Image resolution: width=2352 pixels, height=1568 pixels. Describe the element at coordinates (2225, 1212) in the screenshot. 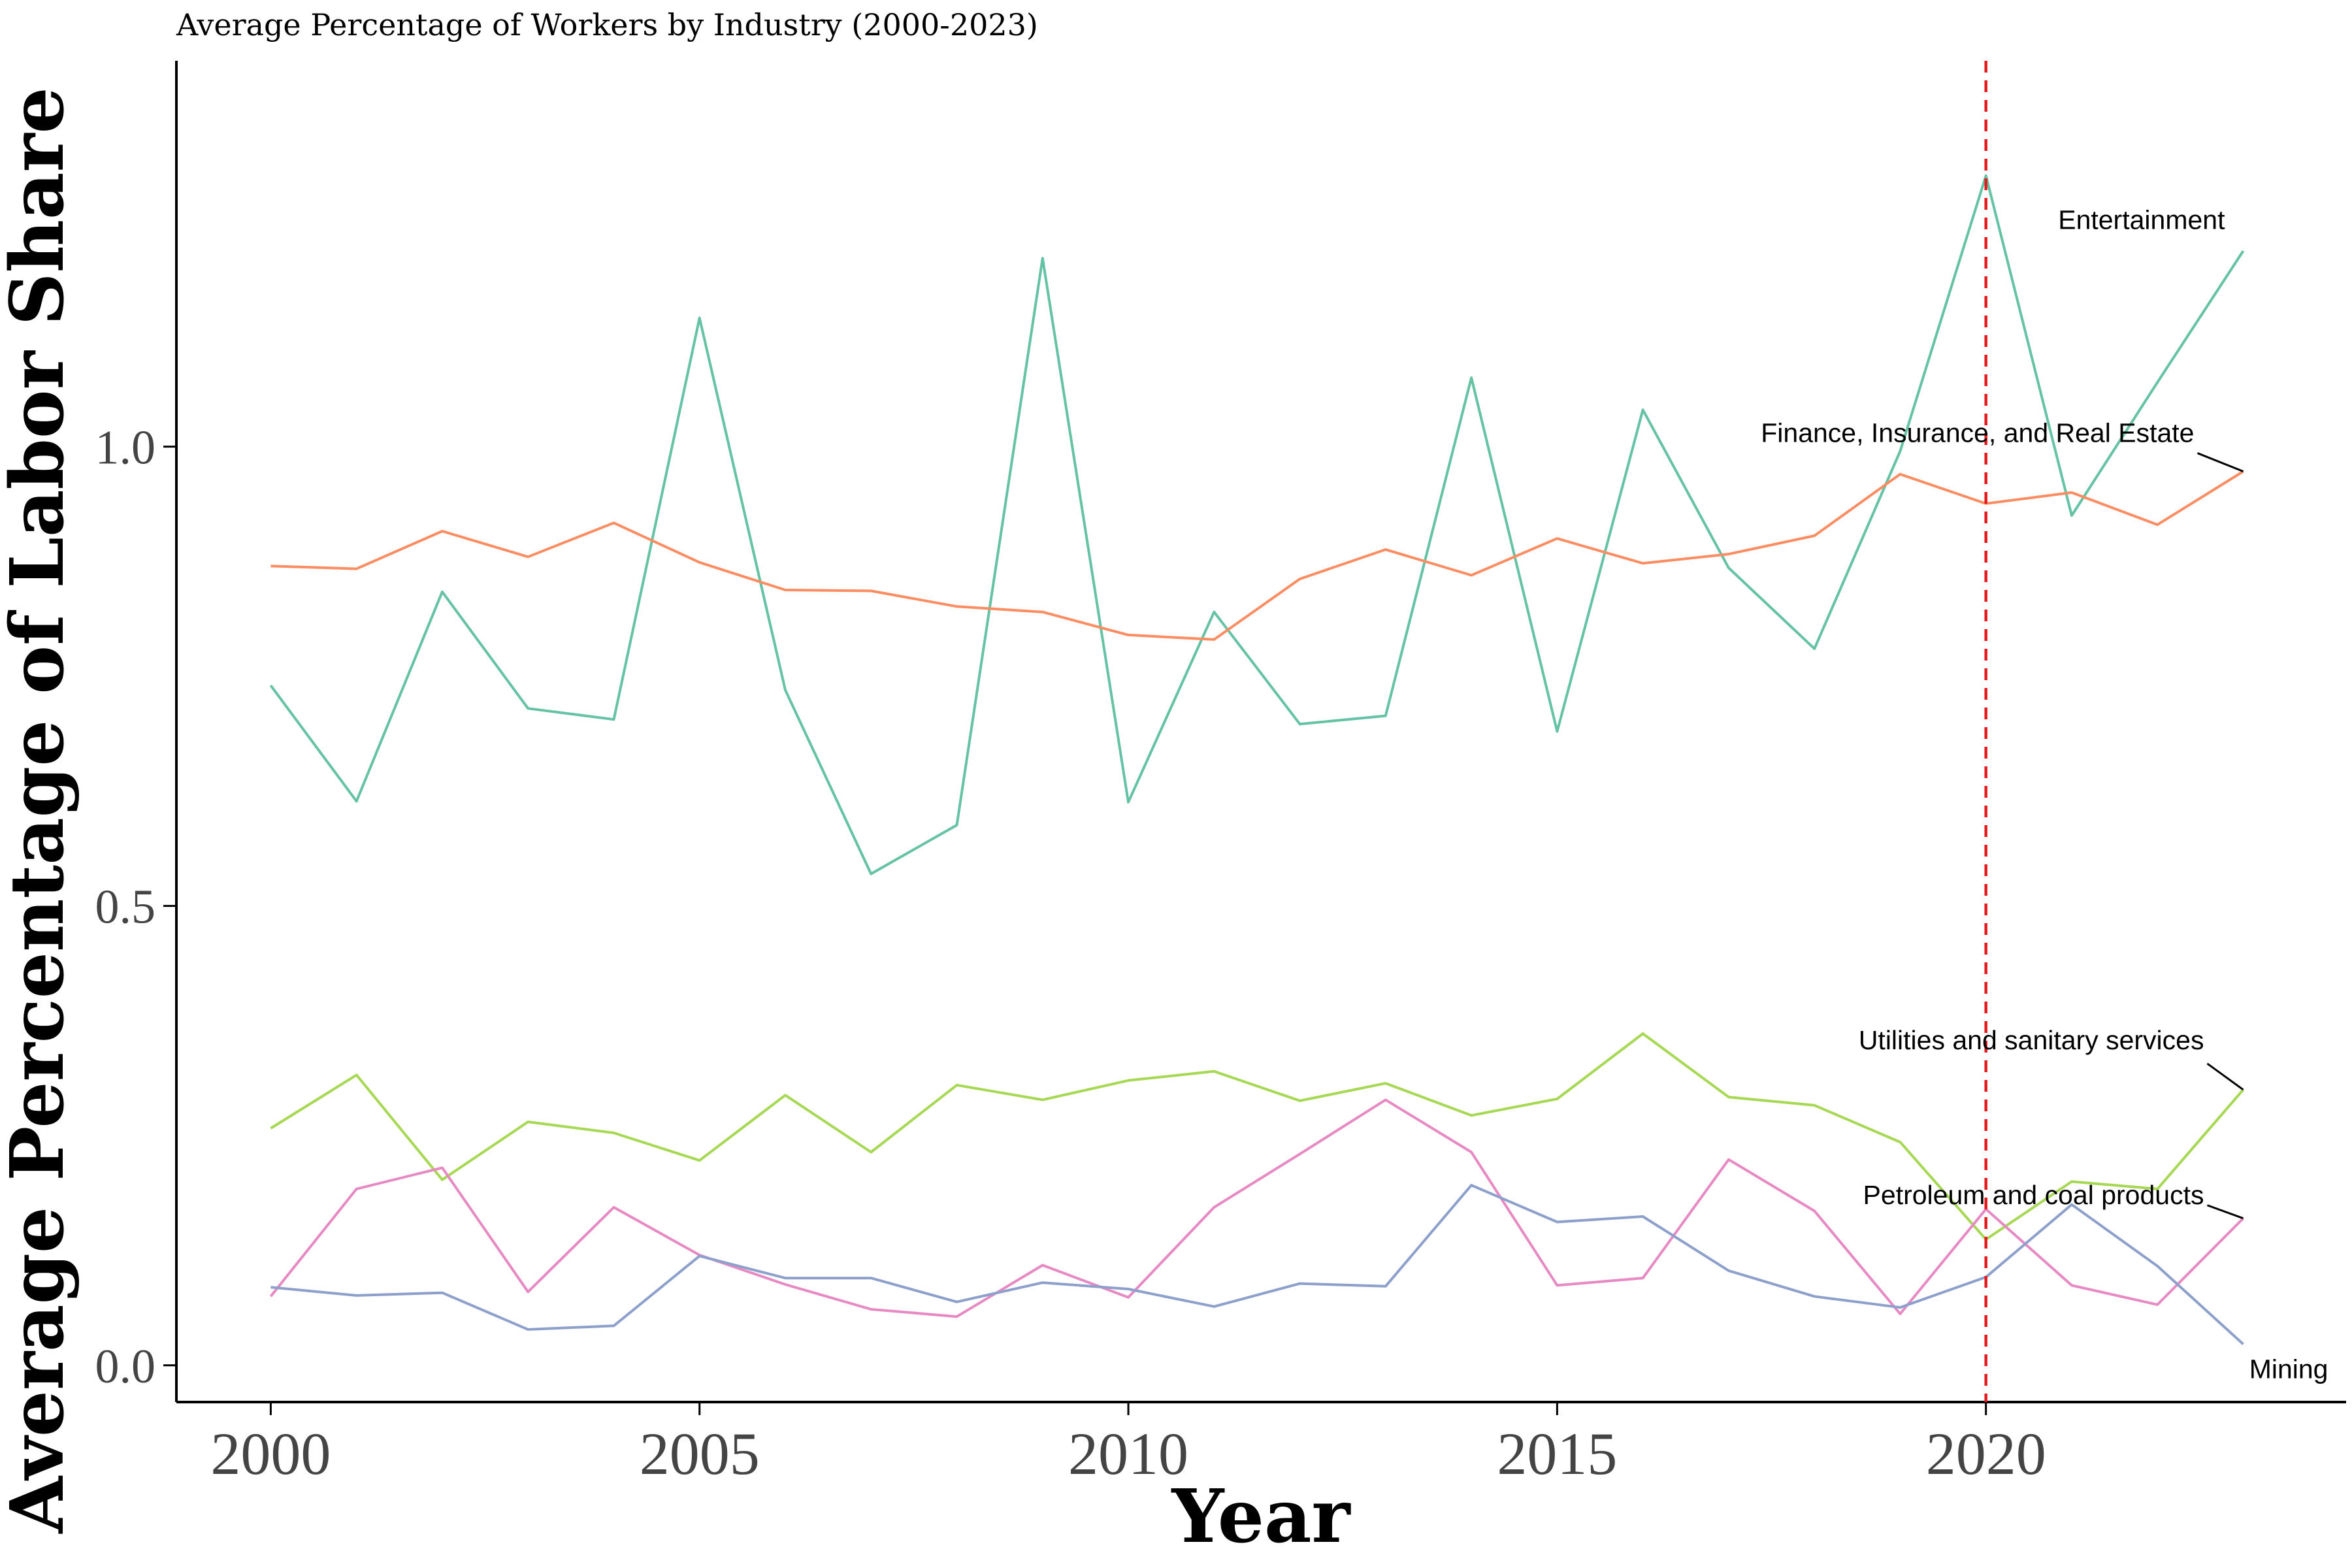

I see `leader-line-petroleum-and-coal-products` at that location.